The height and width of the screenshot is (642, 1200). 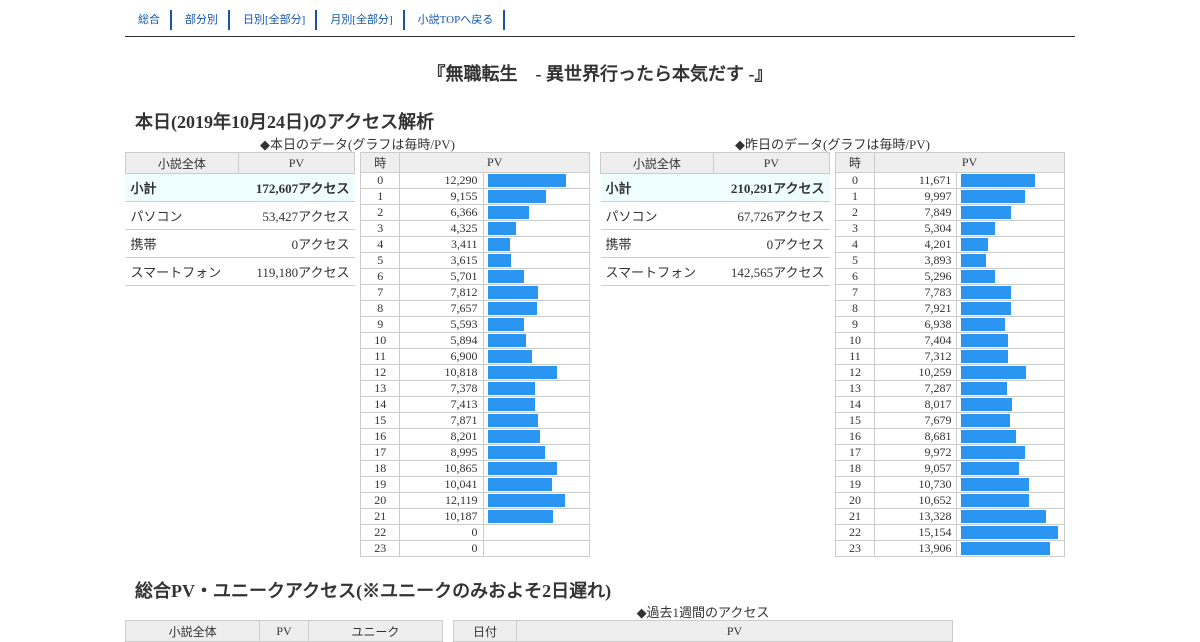 I want to click on hour-cell: 22, so click(x=855, y=532).